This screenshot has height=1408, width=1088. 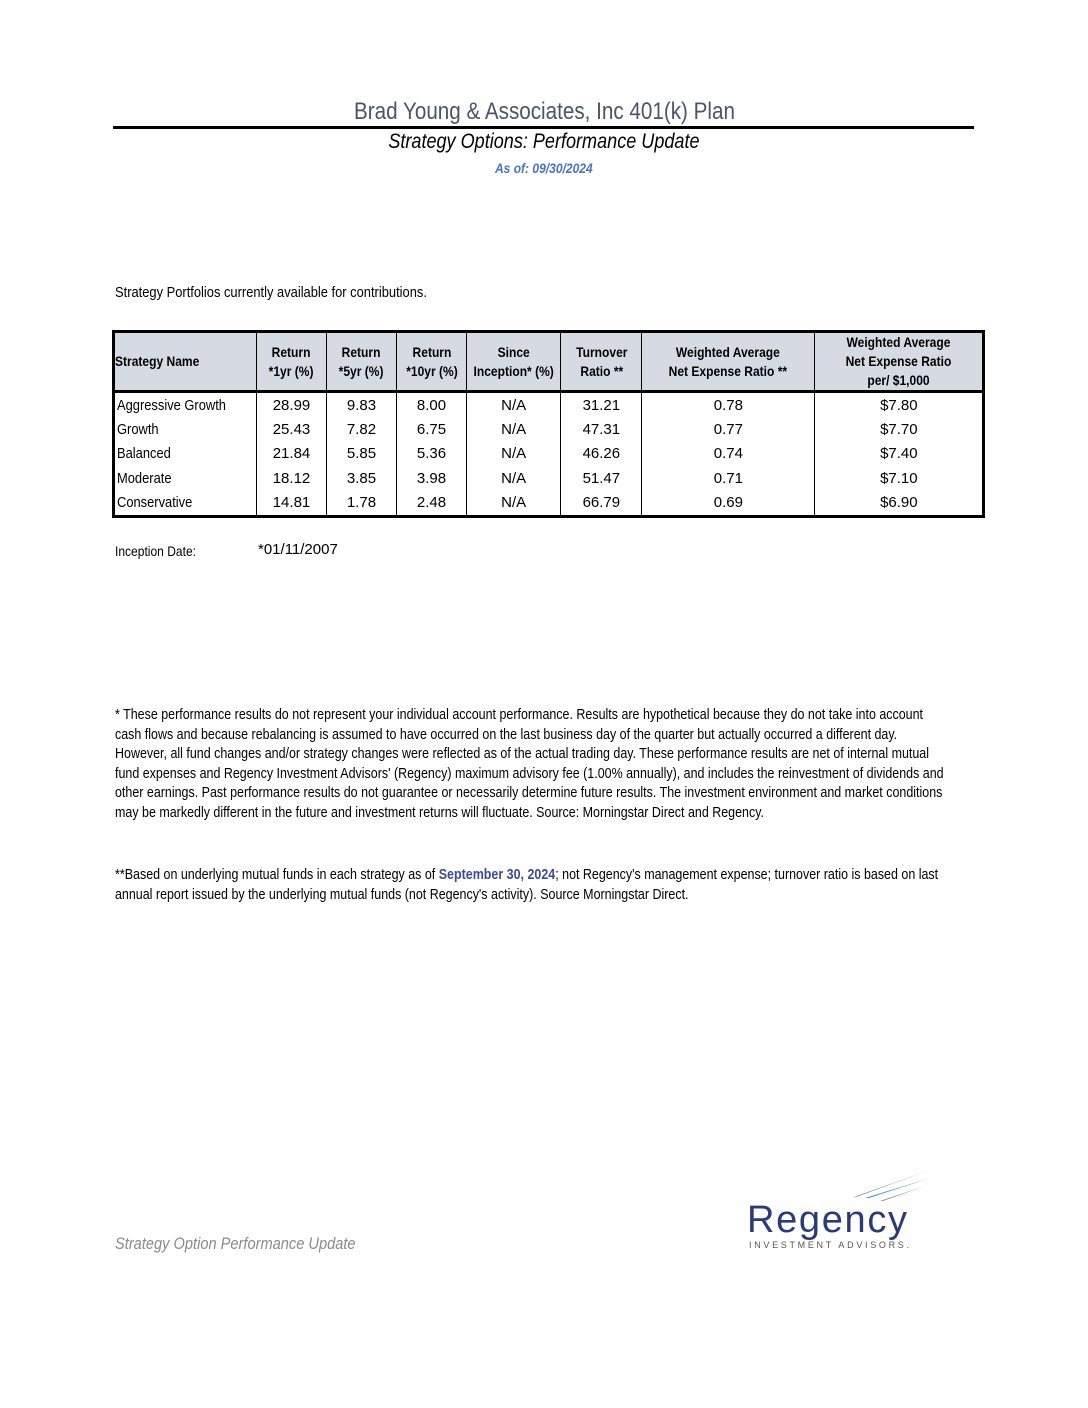 I want to click on table-cell: 51.47, so click(x=601, y=478).